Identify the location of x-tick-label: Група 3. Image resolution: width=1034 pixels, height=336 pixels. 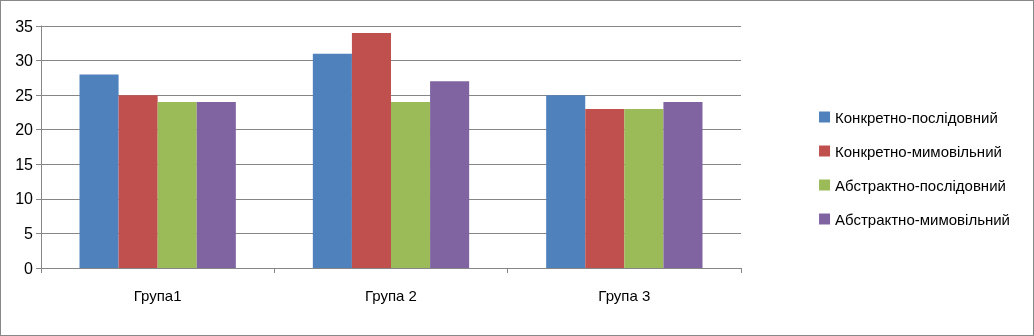
(624, 295).